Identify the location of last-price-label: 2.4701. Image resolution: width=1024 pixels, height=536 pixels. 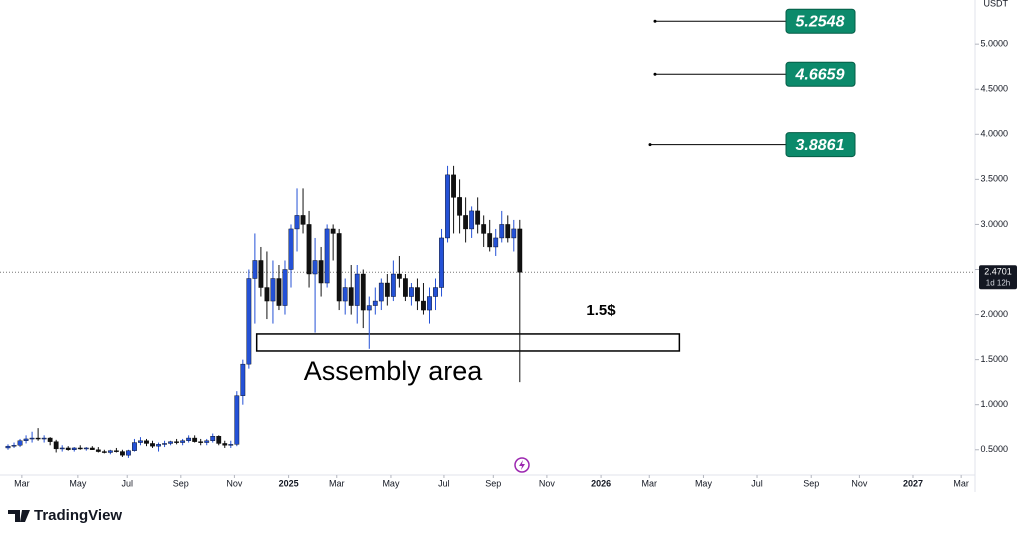
(998, 272).